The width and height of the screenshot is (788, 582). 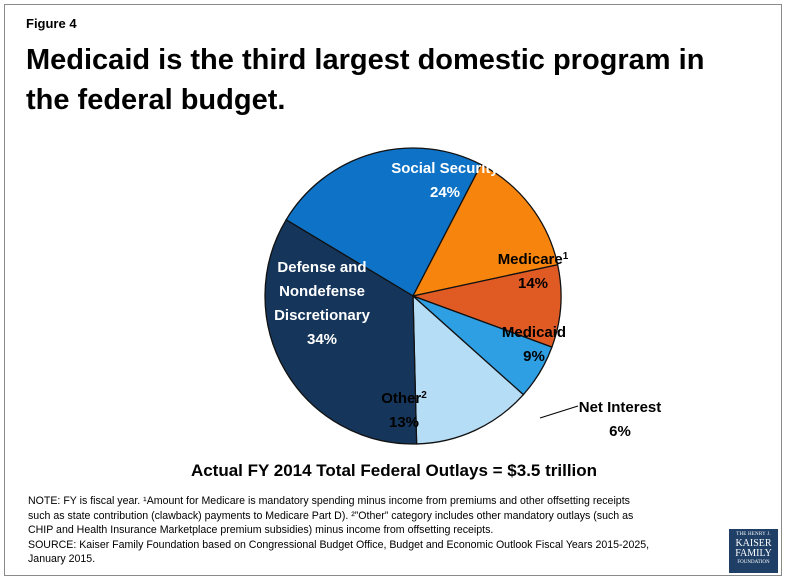 I want to click on pie-slice-social-security, so click(x=383, y=222).